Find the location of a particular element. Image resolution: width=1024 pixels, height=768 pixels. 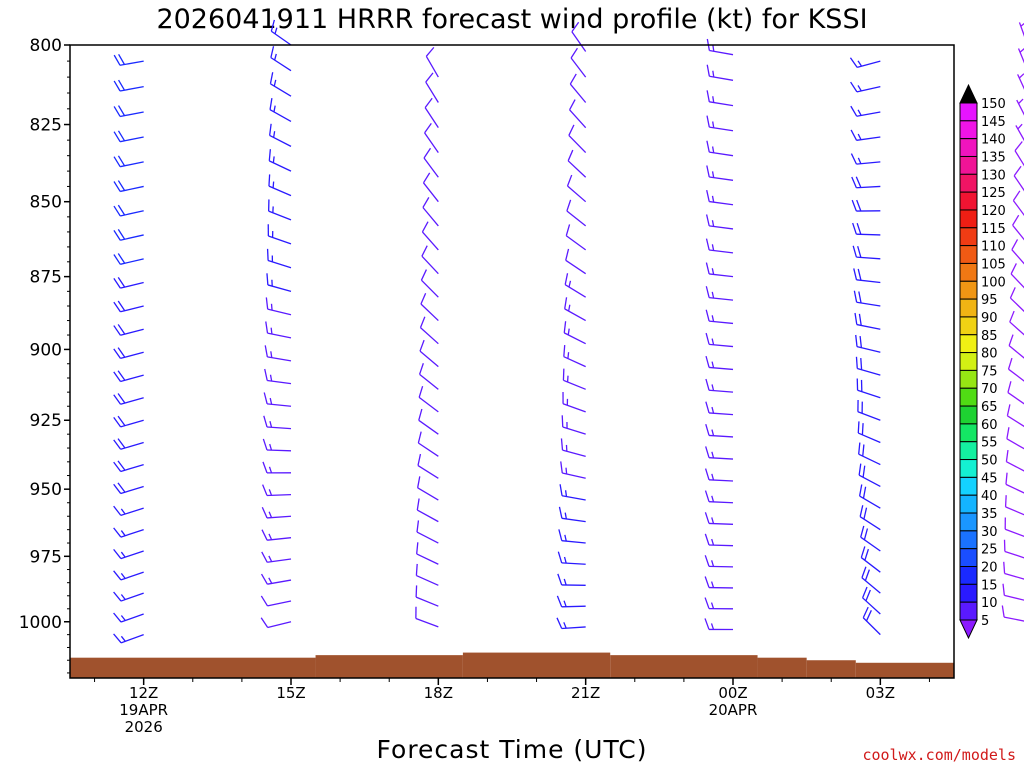

source-credit: coolwx.com/models is located at coordinates (939, 755).